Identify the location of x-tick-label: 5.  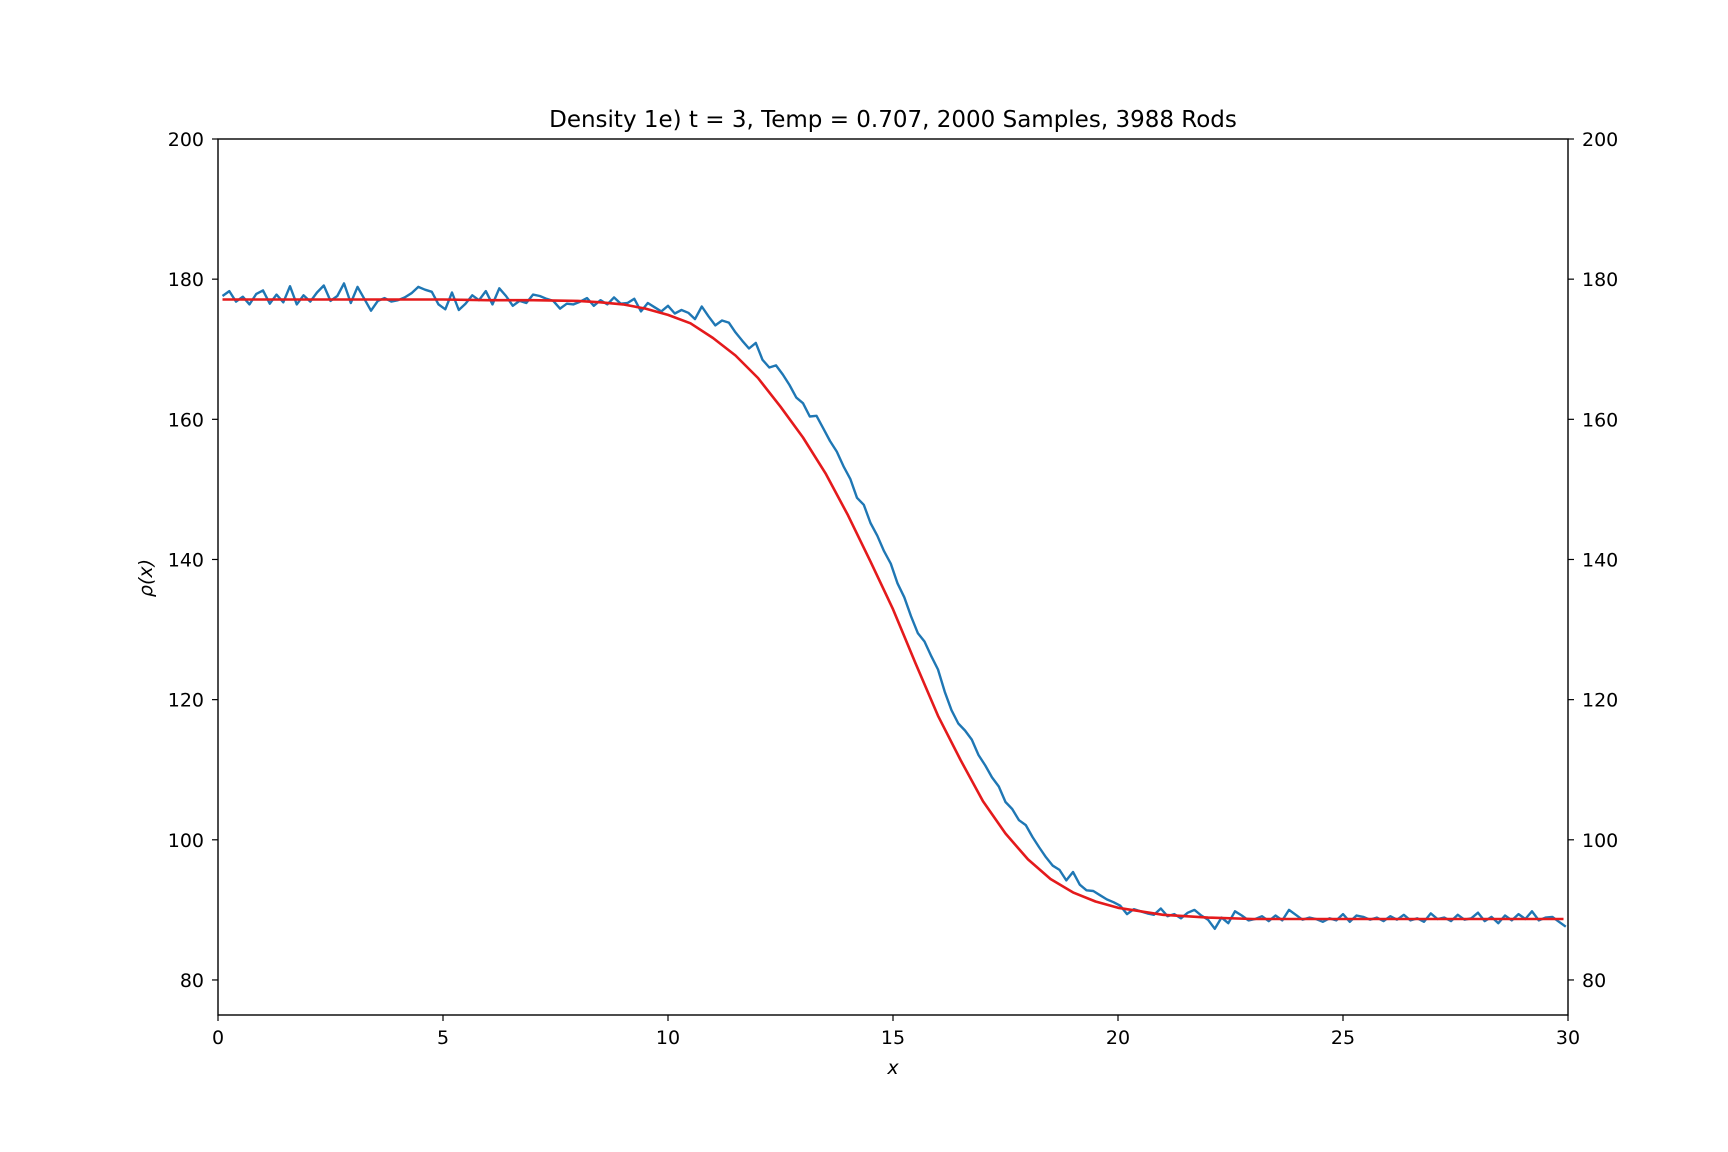
(443, 1038).